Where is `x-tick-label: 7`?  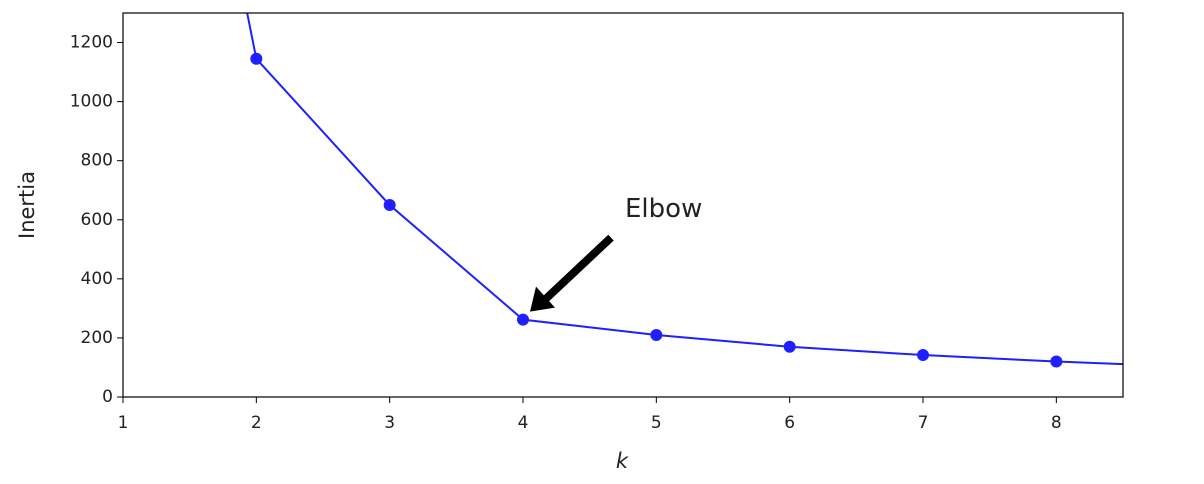
x-tick-label: 7 is located at coordinates (923, 423).